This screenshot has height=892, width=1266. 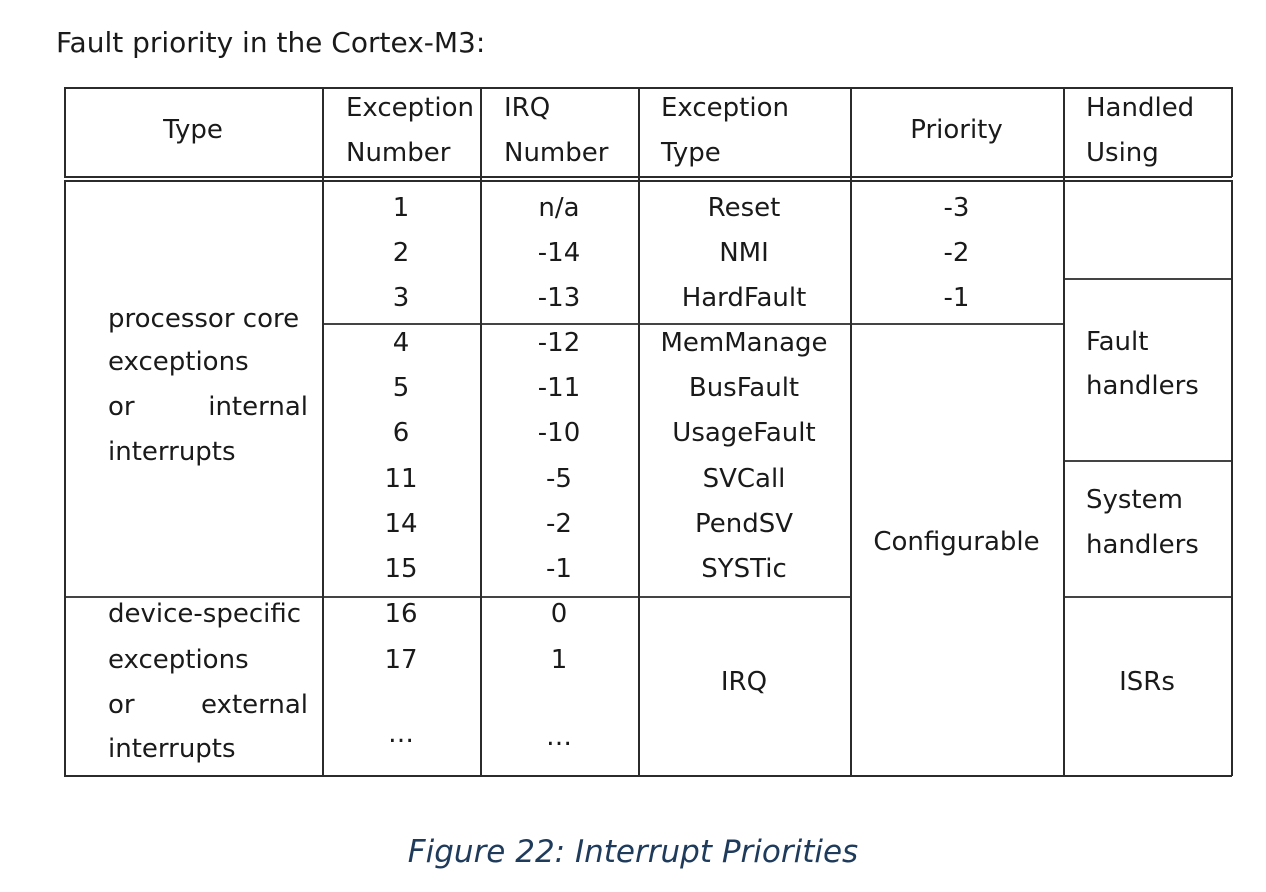 I want to click on priority-cell: -3, so click(x=956, y=208).